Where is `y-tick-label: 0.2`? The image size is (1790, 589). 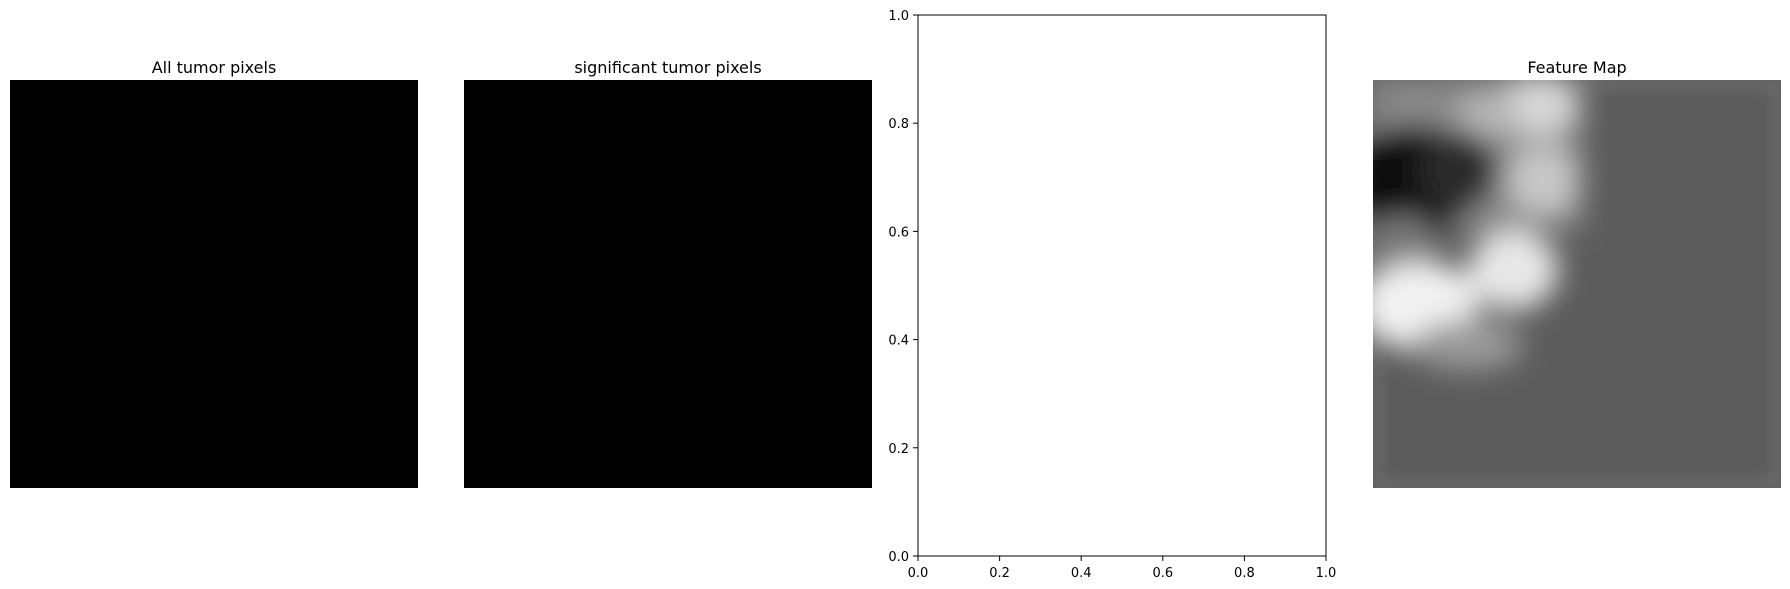
y-tick-label: 0.2 is located at coordinates (898, 449).